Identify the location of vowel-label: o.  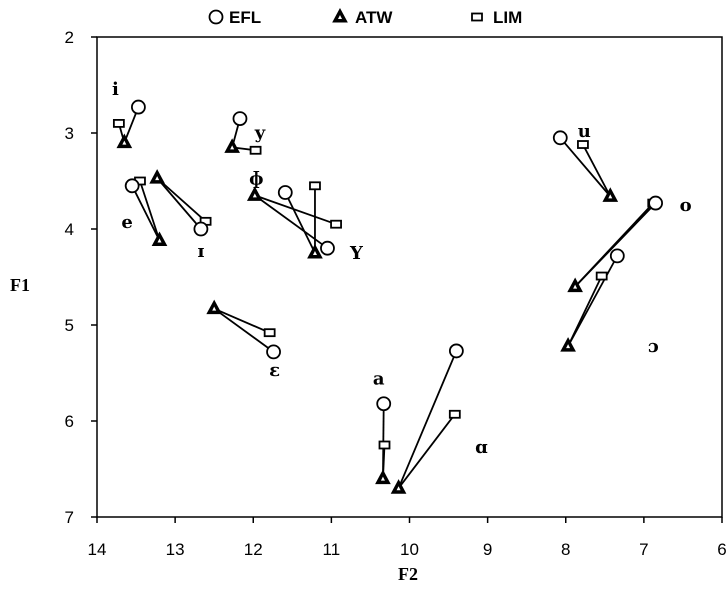
(686, 205).